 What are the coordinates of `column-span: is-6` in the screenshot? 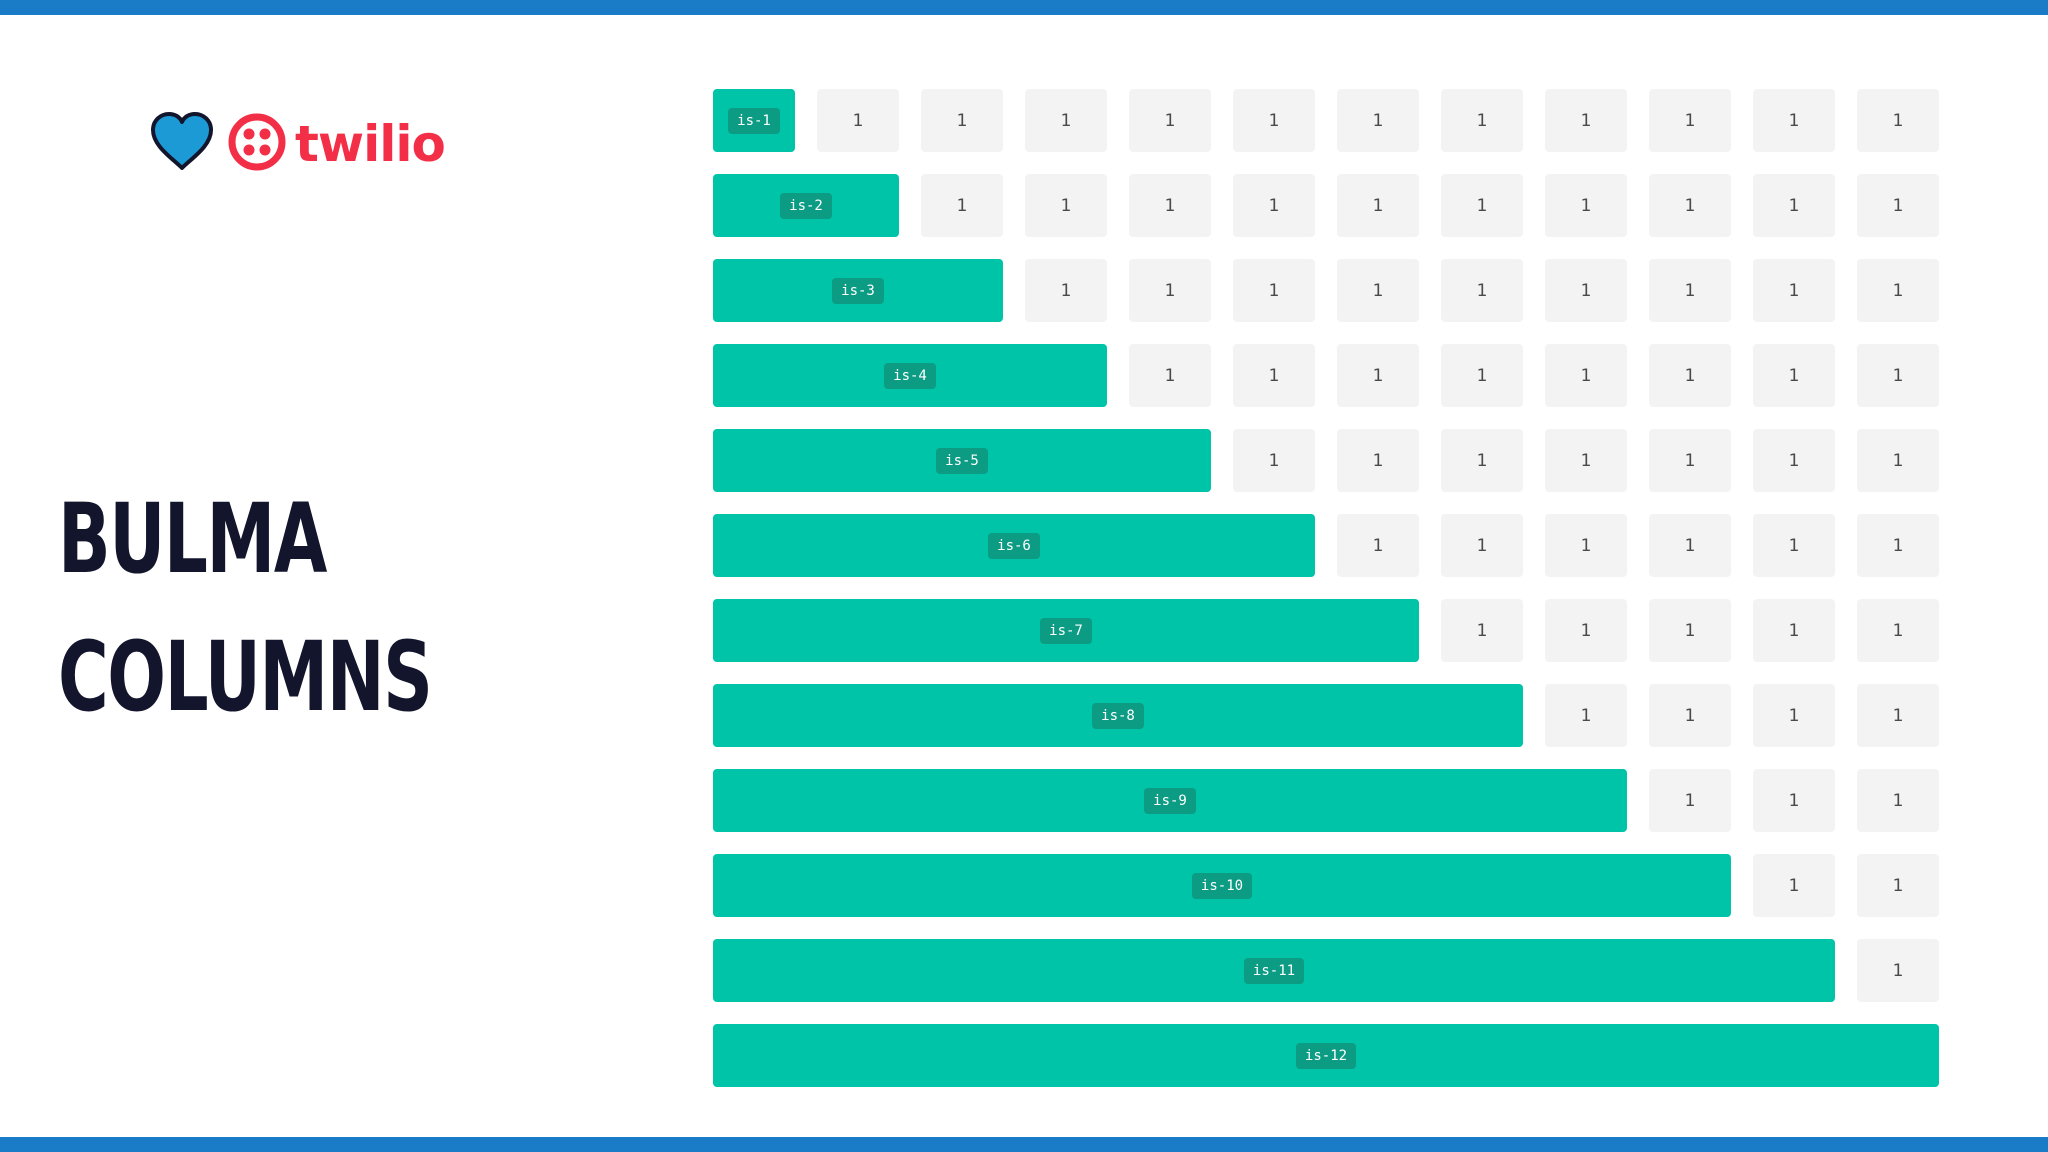 It's located at (1014, 545).